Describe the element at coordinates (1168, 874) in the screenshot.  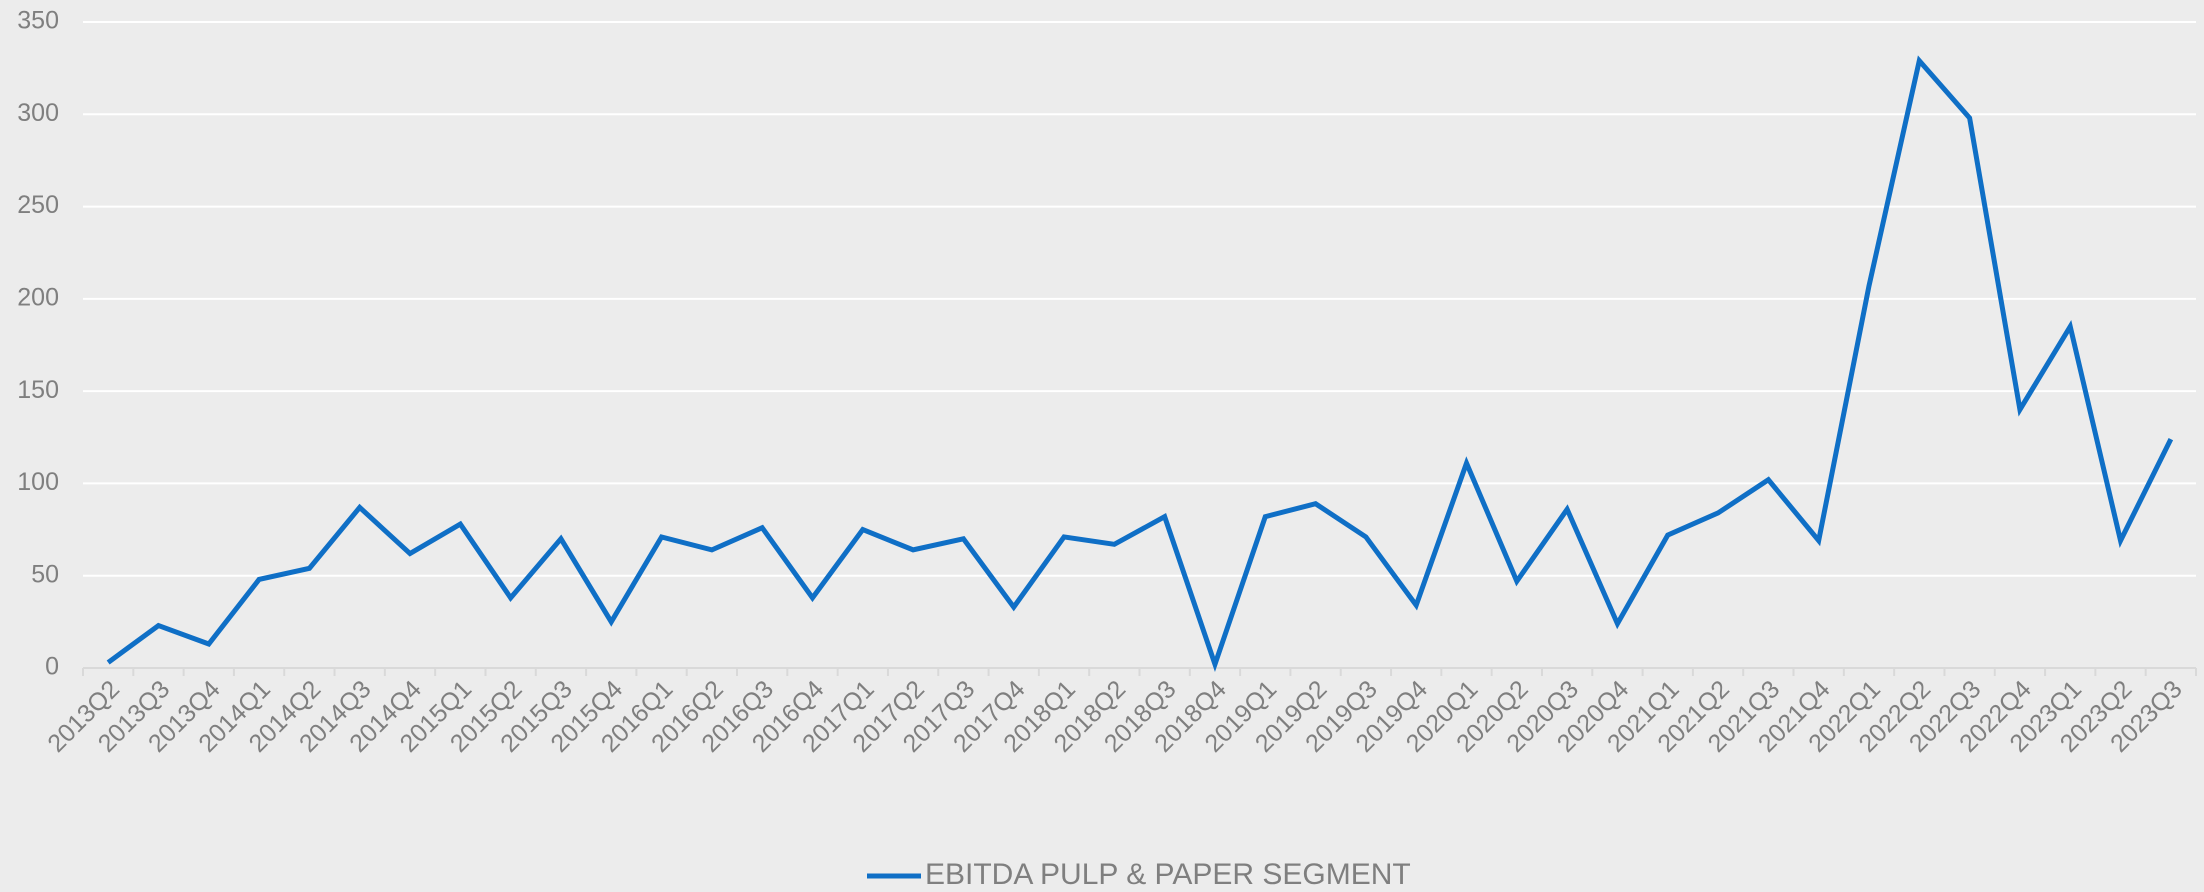
I see `legend-label: EBITDA PULP & PAPER SEGMENT` at that location.